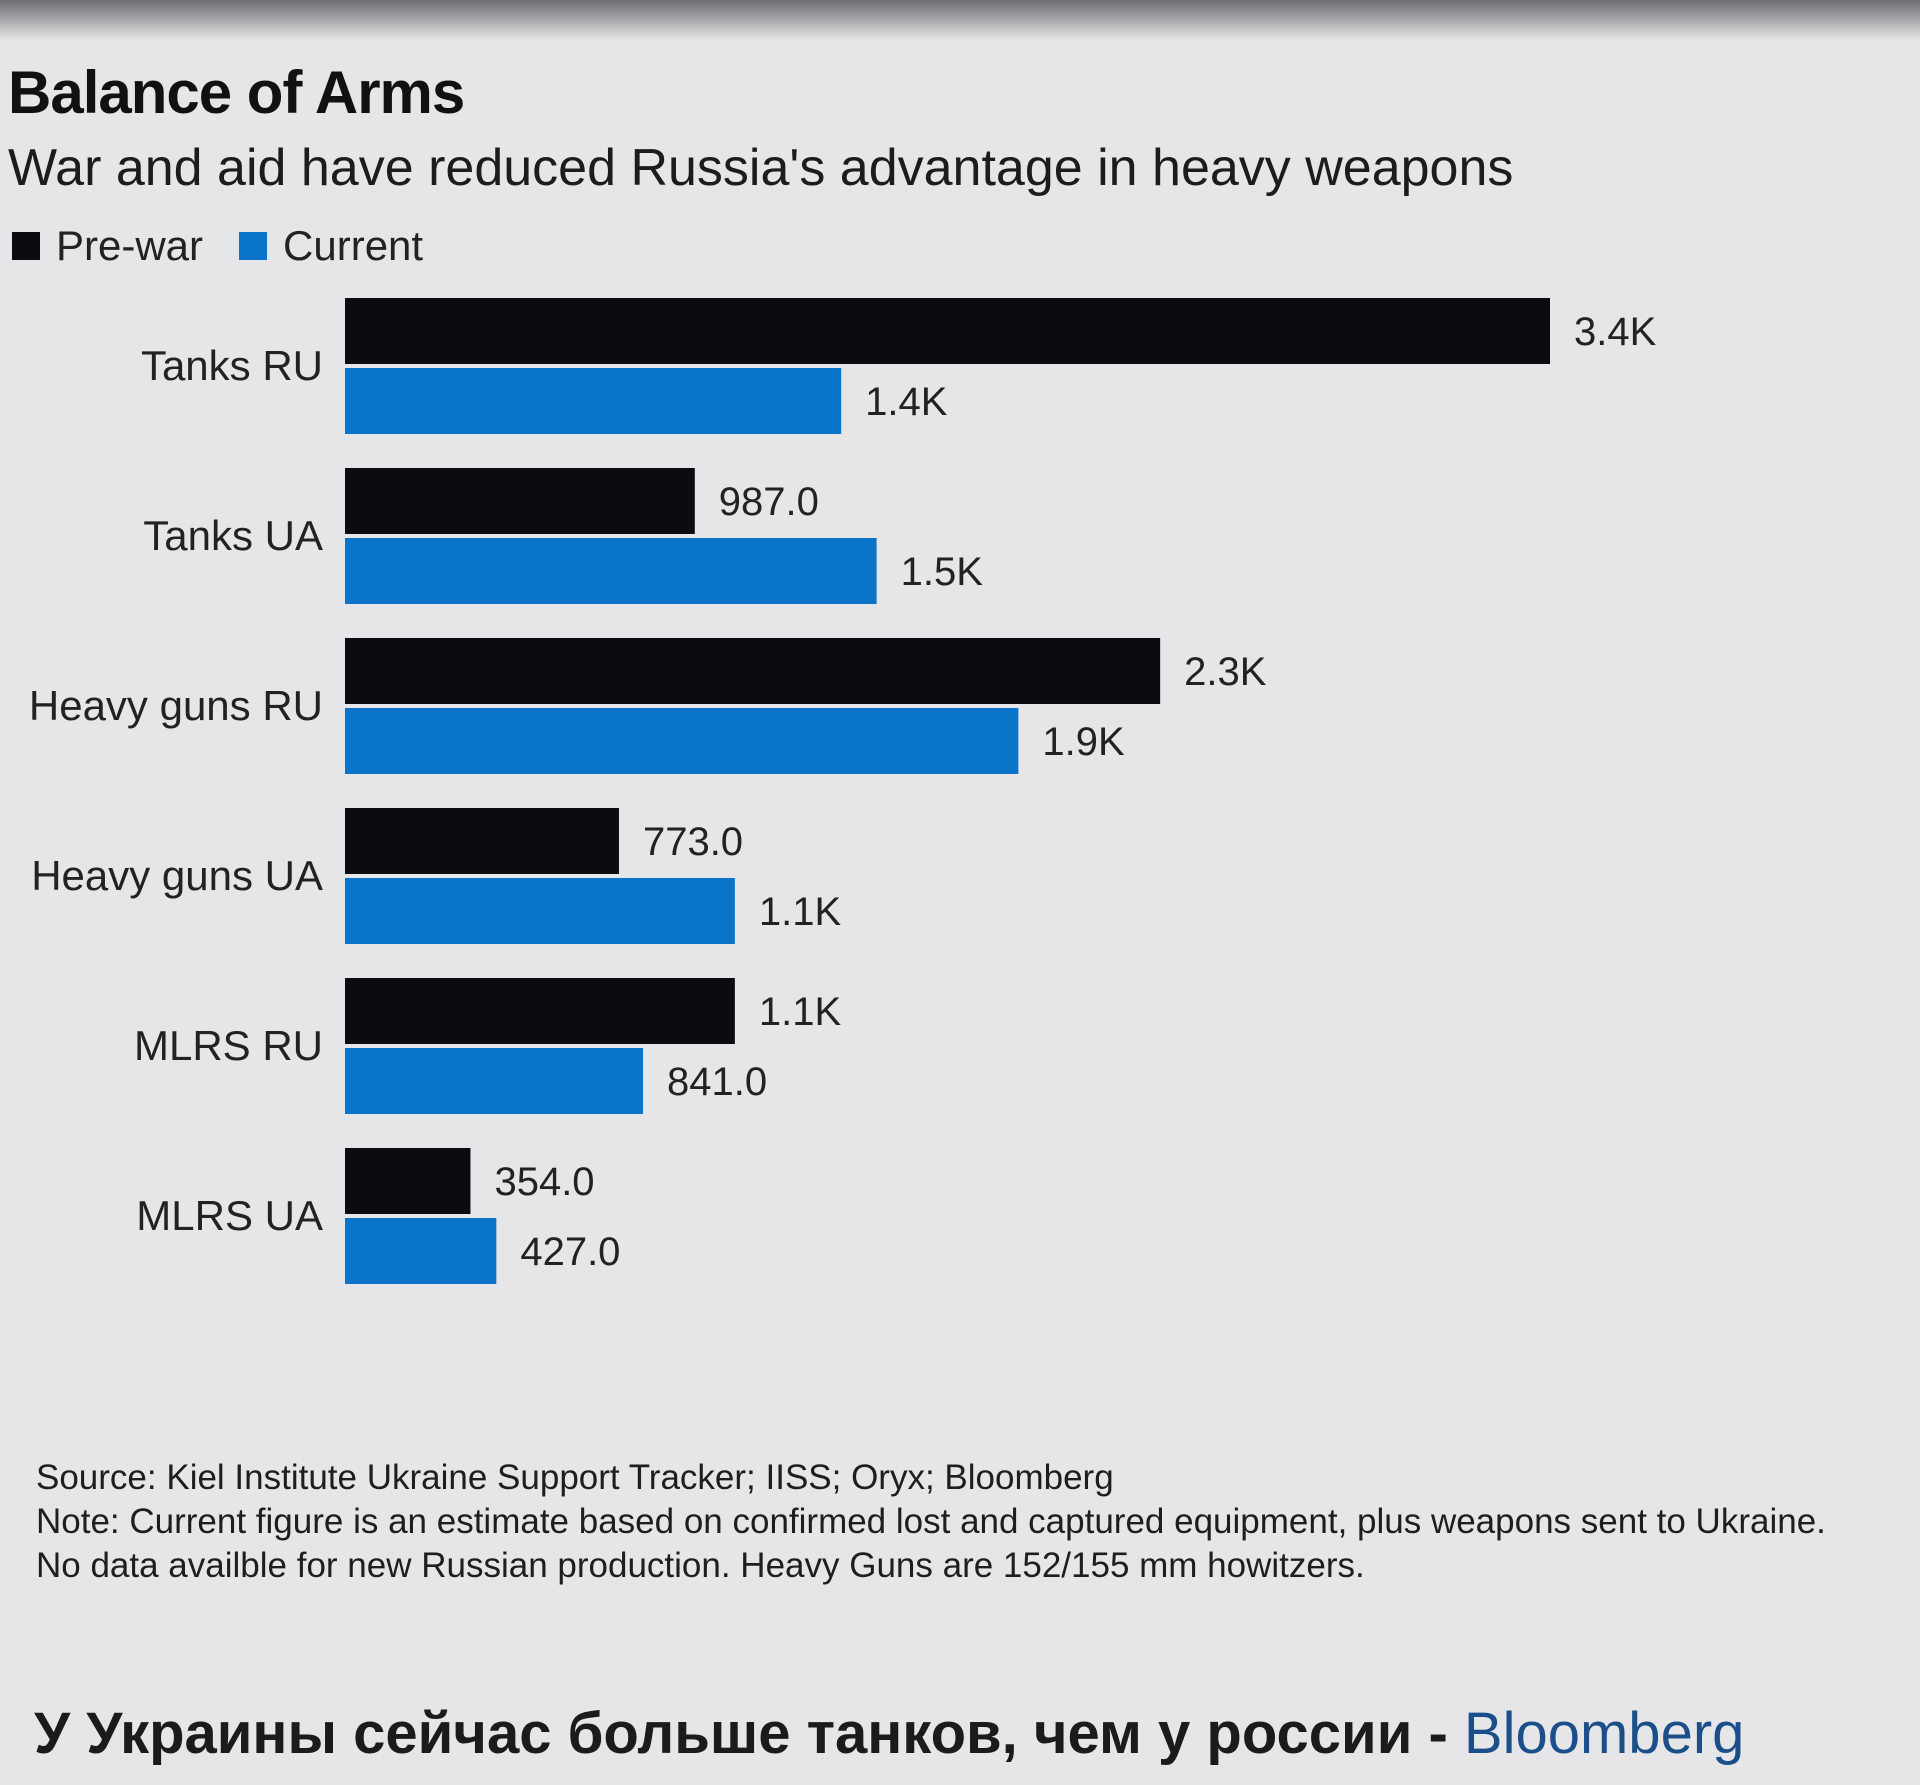  I want to click on bar-pre-war-heavy-guns-ua, so click(482, 841).